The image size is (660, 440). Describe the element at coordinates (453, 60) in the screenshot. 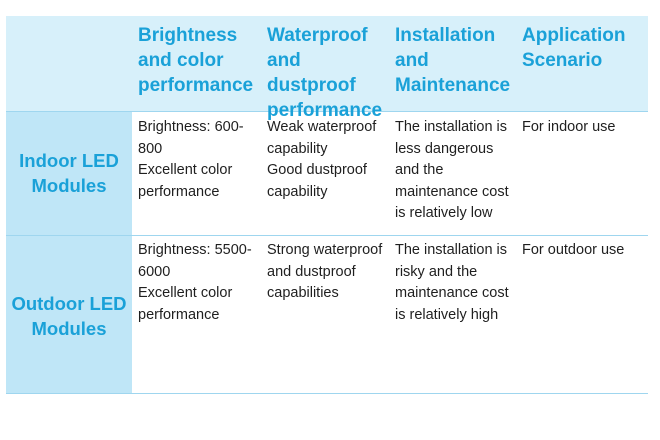

I see `column-header-installation: Installation and Maintenance` at that location.